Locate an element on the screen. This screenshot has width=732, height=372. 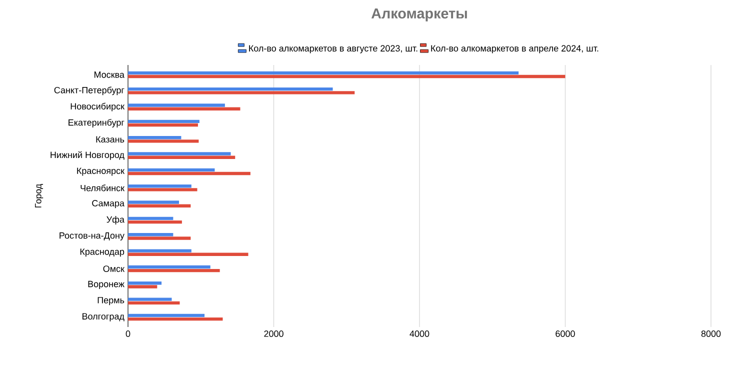
y-tick-label: Красноярск is located at coordinates (101, 172).